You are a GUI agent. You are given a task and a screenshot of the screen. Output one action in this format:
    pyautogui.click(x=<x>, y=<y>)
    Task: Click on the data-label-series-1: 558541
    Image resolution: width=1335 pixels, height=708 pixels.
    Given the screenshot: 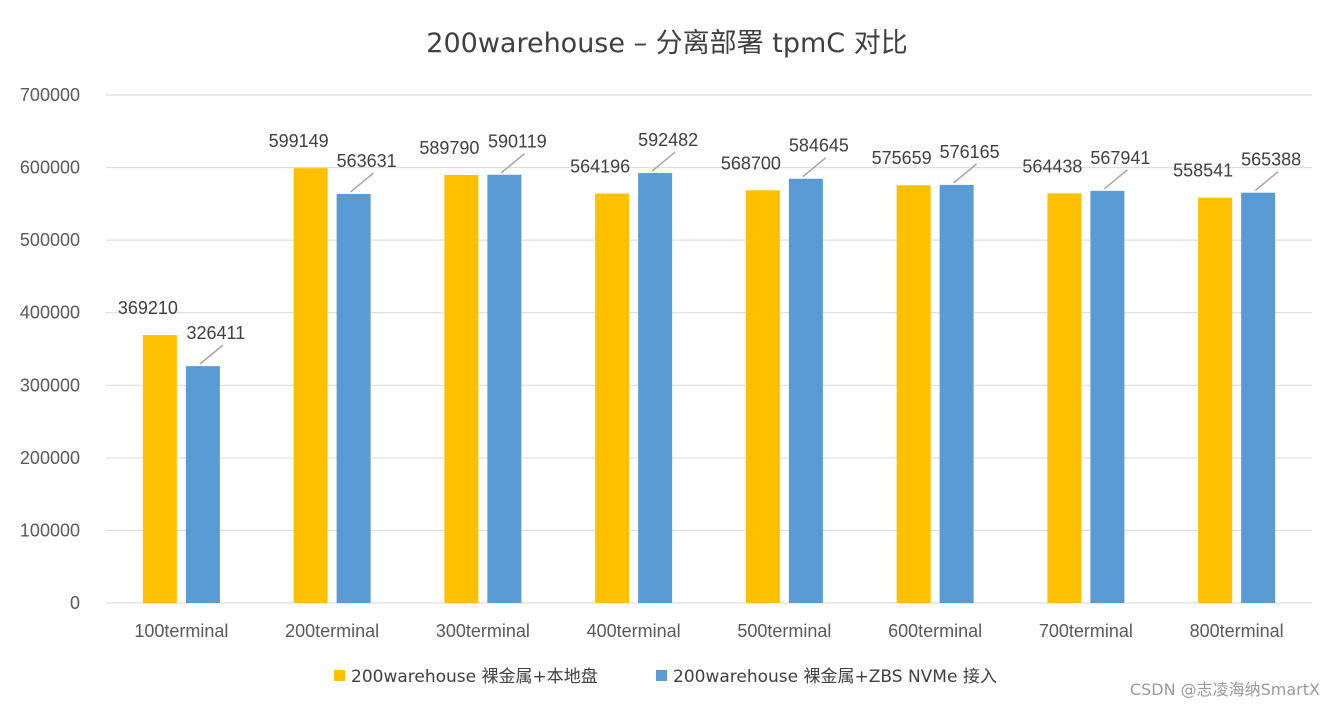 What is the action you would take?
    pyautogui.click(x=1203, y=171)
    